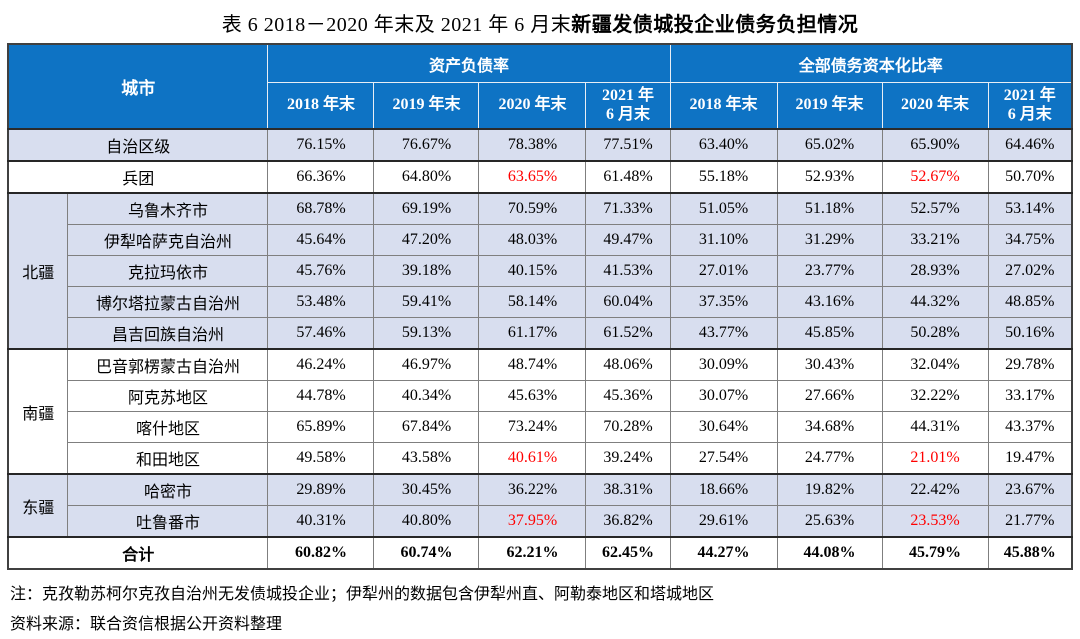  Describe the element at coordinates (1030, 521) in the screenshot. I see `value-cell: 21.77%` at that location.